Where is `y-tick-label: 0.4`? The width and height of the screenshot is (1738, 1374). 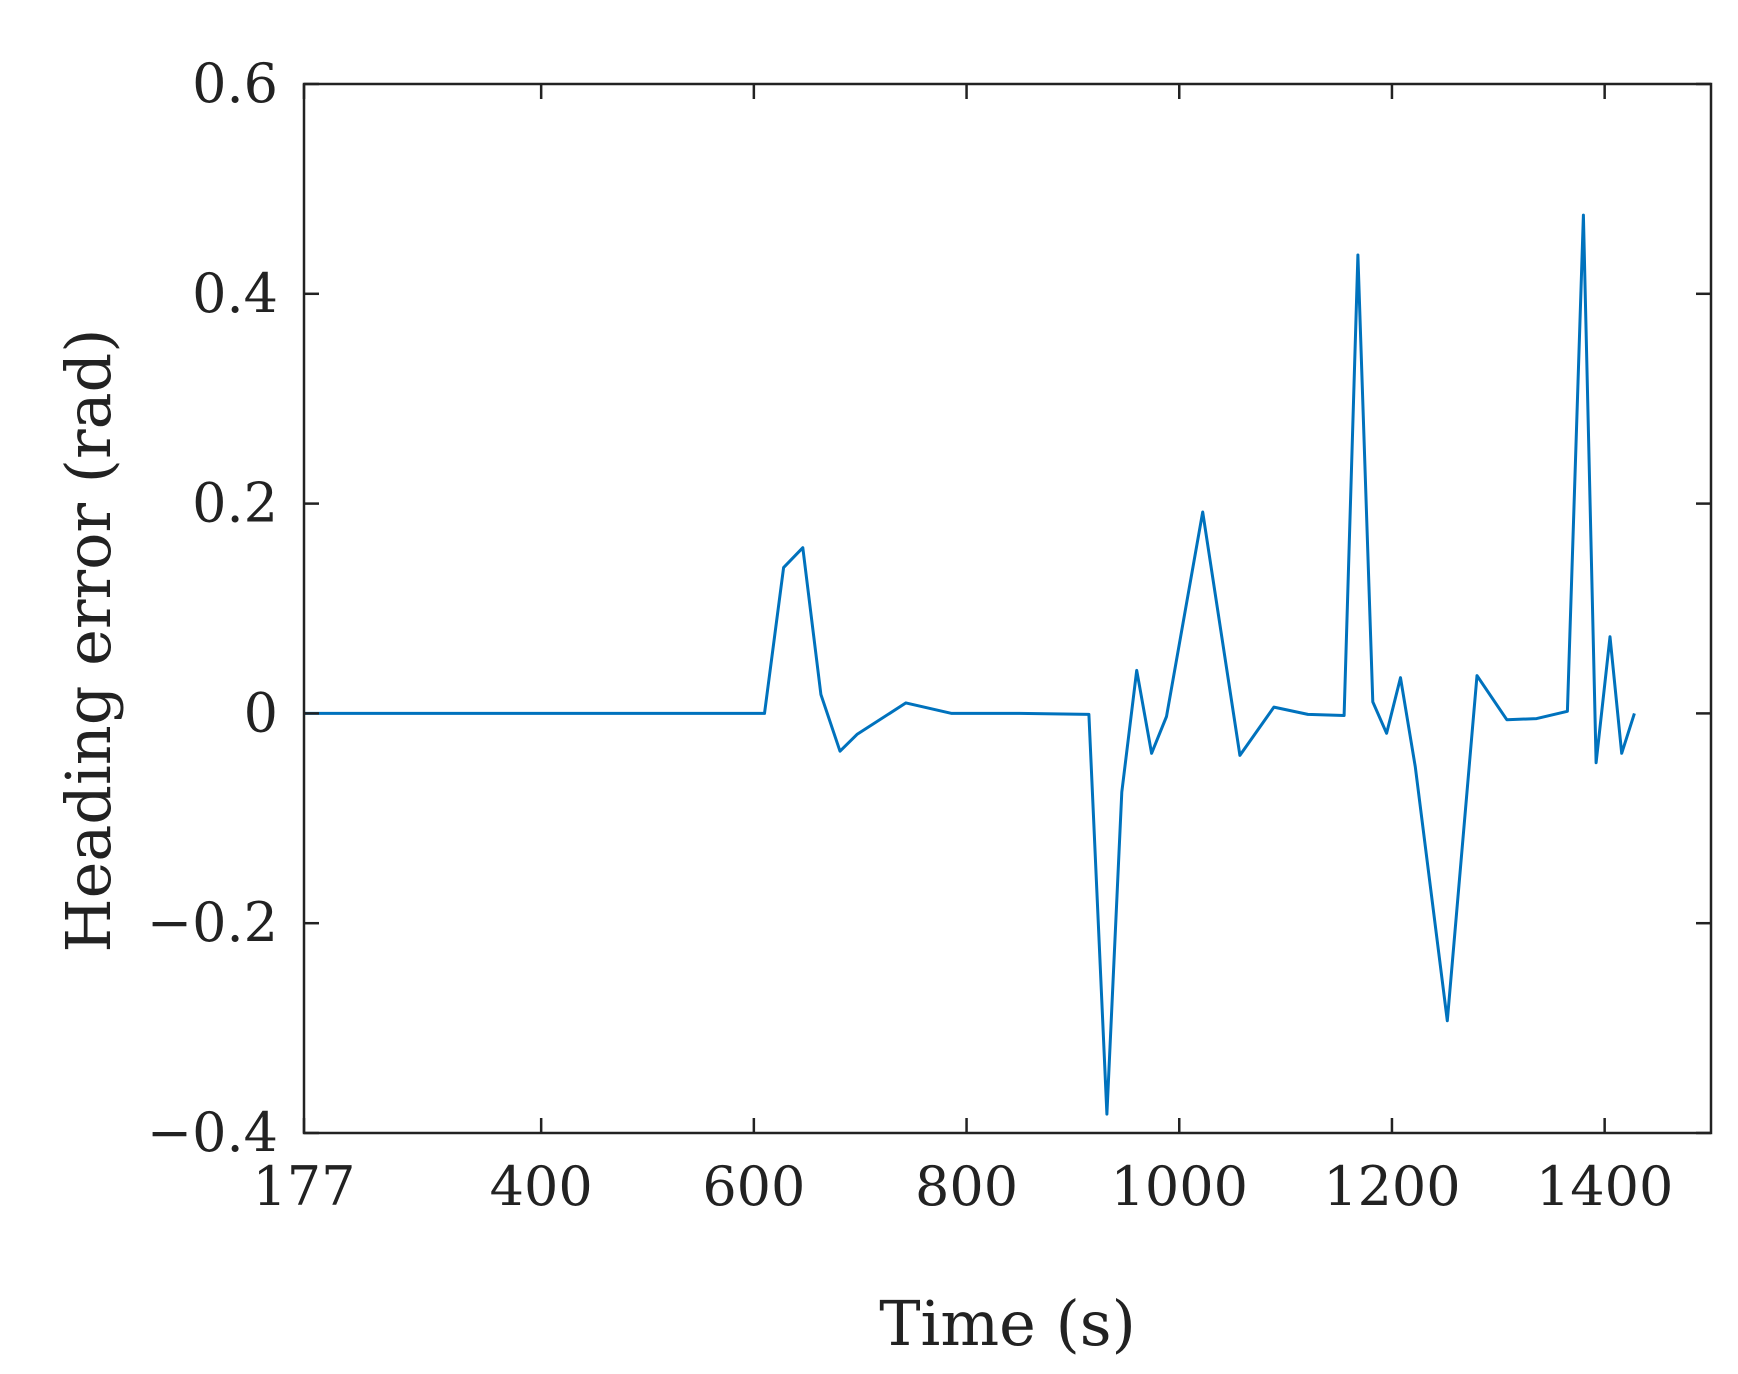
y-tick-label: 0.4 is located at coordinates (235, 293).